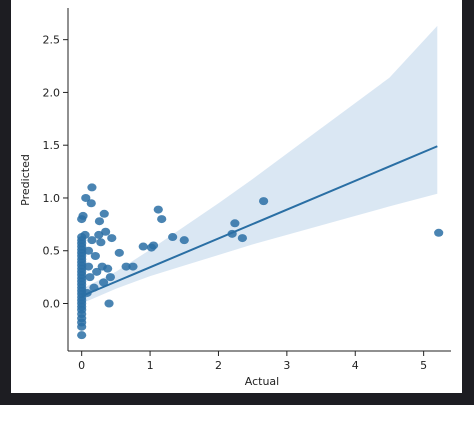 The height and width of the screenshot is (429, 474). Describe the element at coordinates (81, 365) in the screenshot. I see `x-tick-label: 0` at that location.